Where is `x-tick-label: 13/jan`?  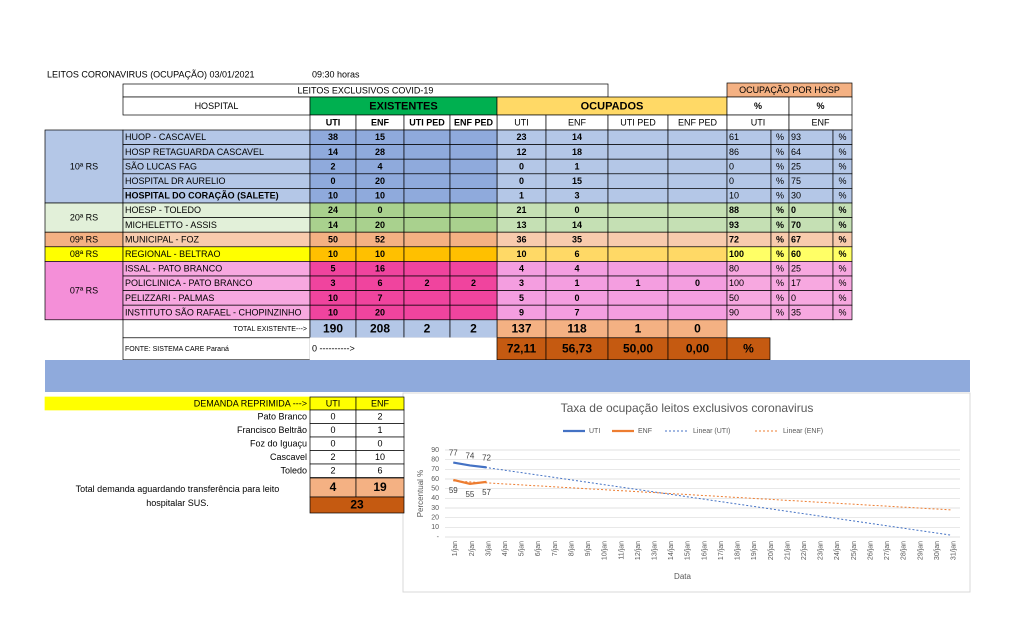
x-tick-label: 13/jan is located at coordinates (655, 550).